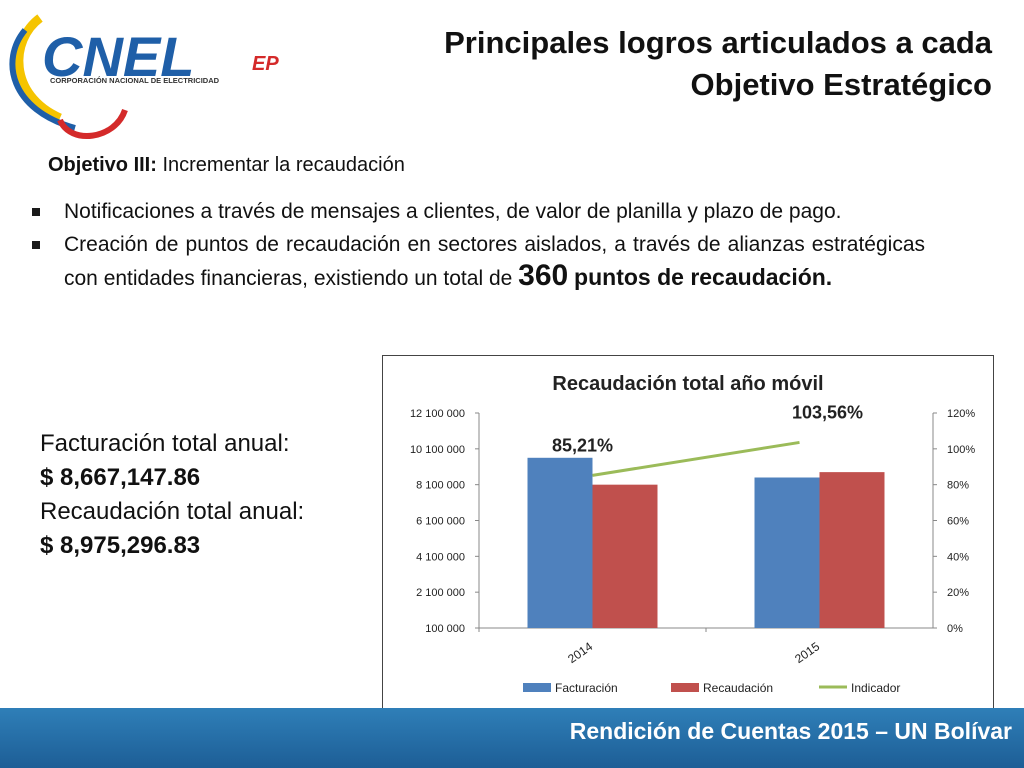 Image resolution: width=1024 pixels, height=768 pixels. I want to click on y-tick-label: 12 100 000, so click(437, 414).